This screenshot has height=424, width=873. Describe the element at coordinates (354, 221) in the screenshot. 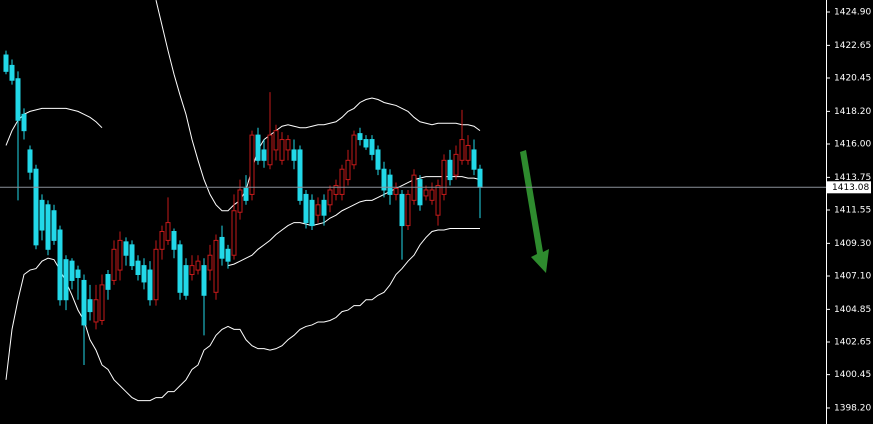

I see `bollinger-middle` at that location.